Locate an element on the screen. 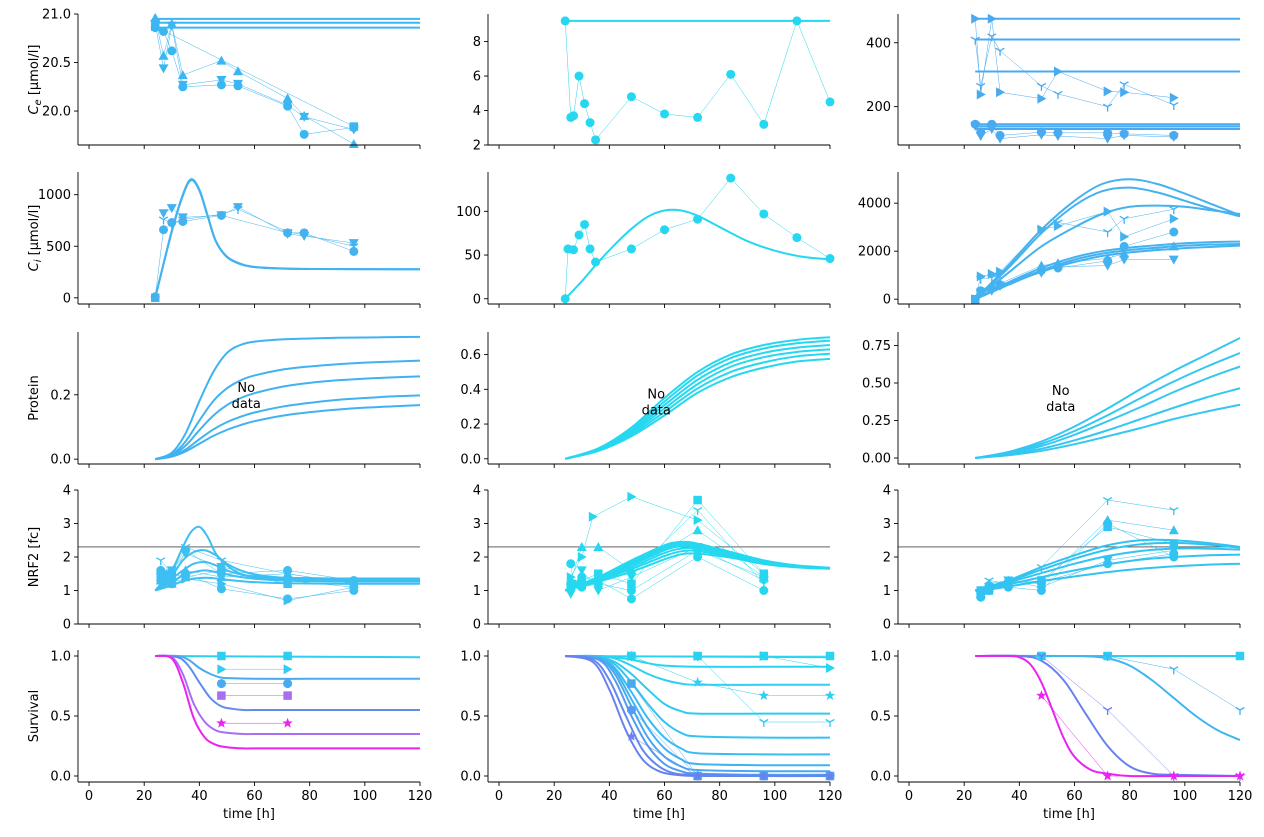 Image resolution: width=1264 pixels, height=837 pixels. y-tick-label: 8 is located at coordinates (477, 42).